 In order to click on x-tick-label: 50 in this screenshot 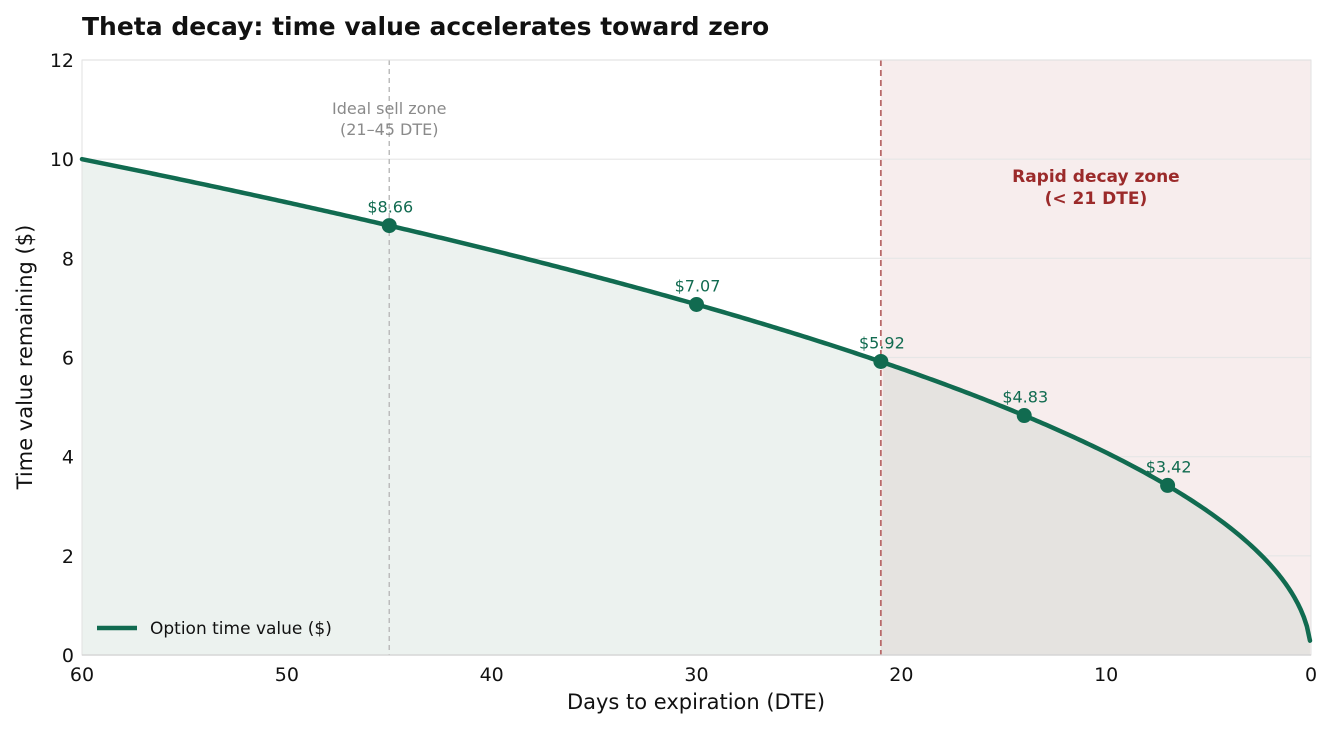, I will do `click(287, 675)`.